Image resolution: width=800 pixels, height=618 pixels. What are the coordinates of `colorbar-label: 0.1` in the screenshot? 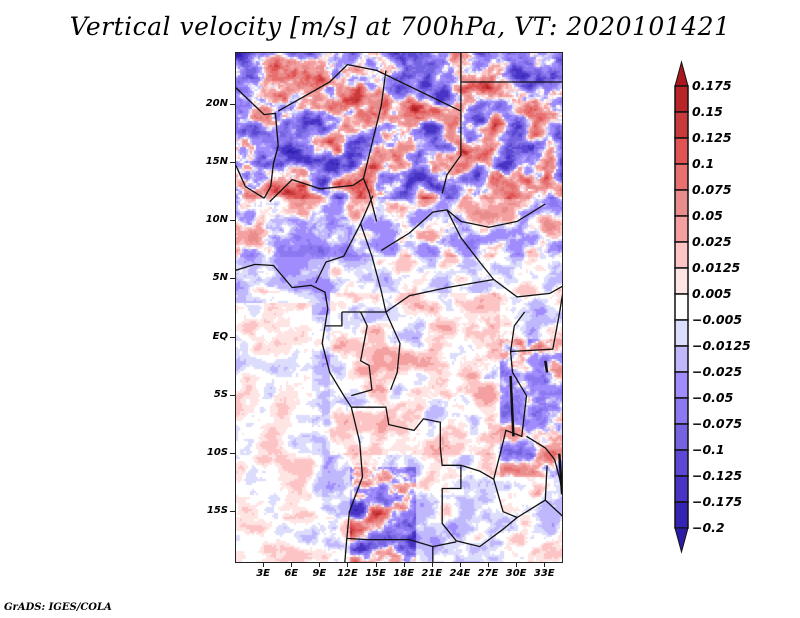 It's located at (703, 163).